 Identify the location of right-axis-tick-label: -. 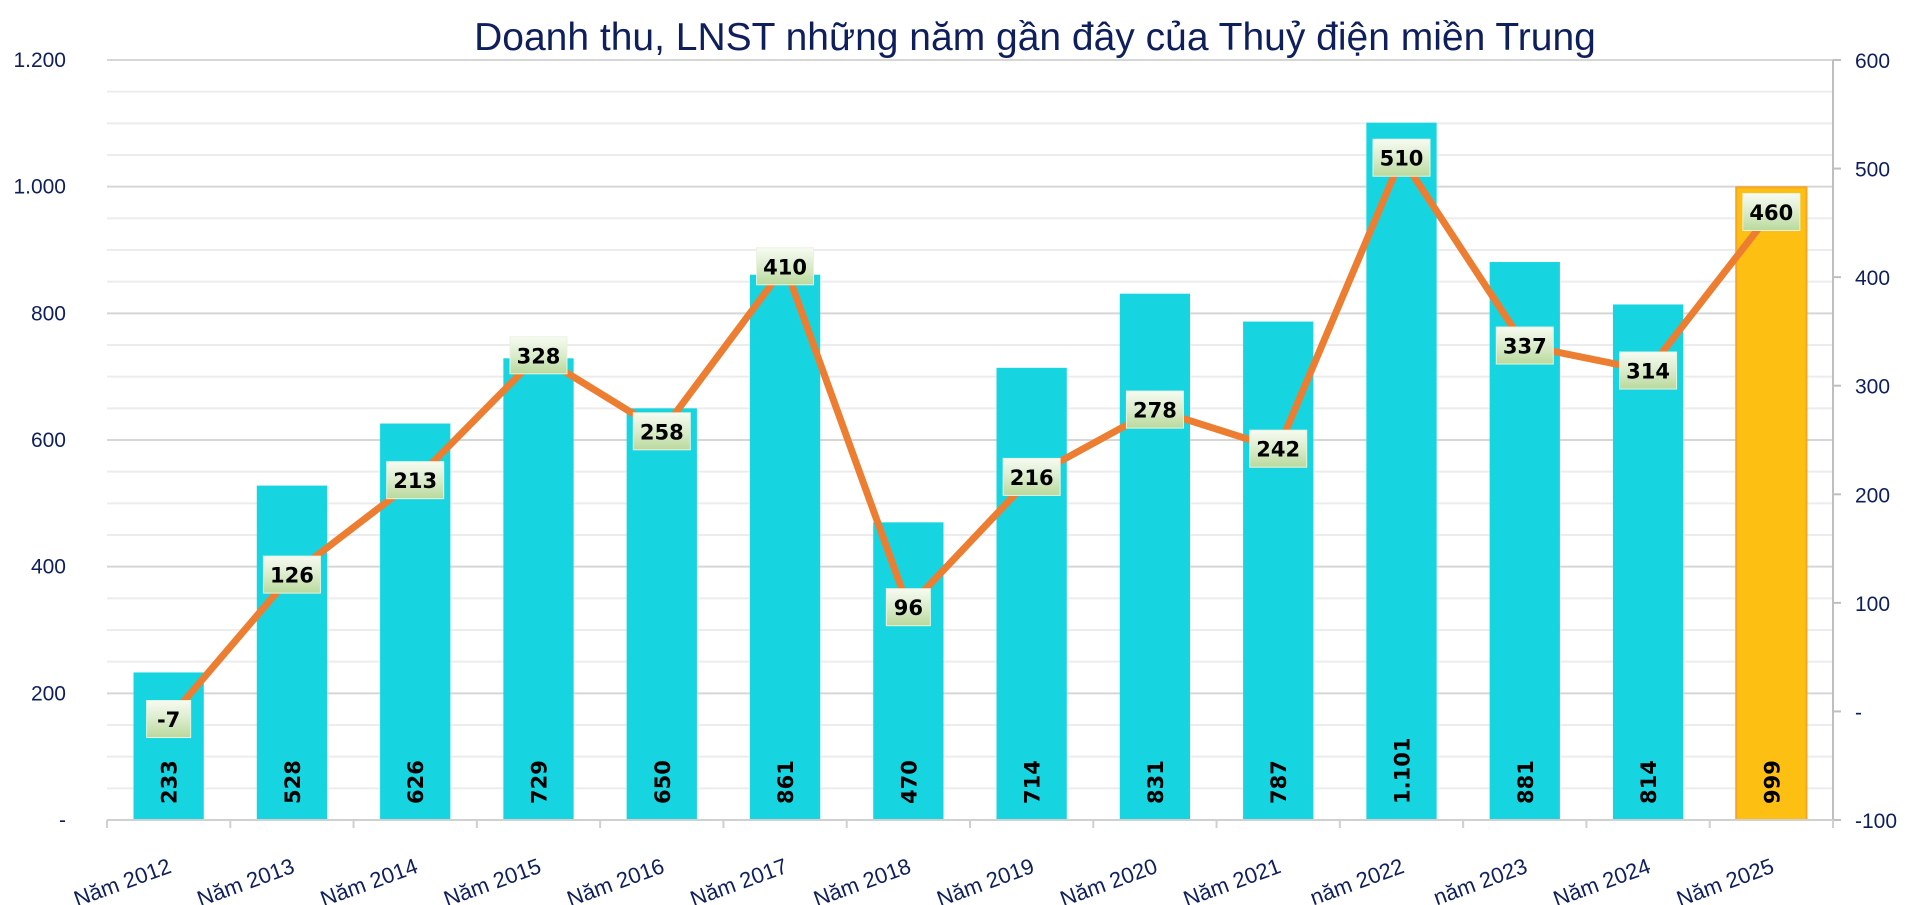
(1858, 712).